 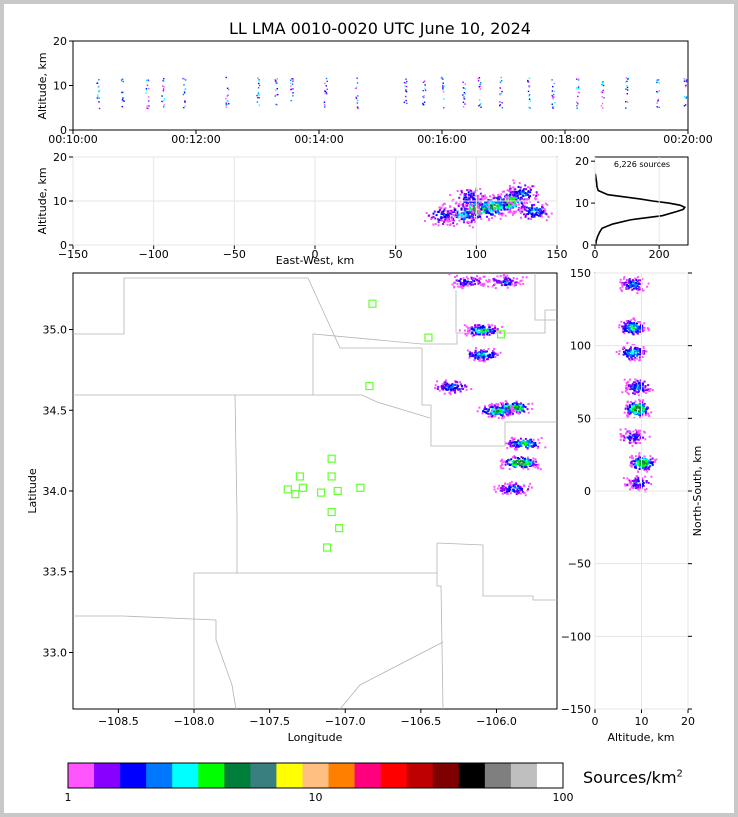 What do you see at coordinates (55, 410) in the screenshot?
I see `latitude-tick-label: 34.5` at bounding box center [55, 410].